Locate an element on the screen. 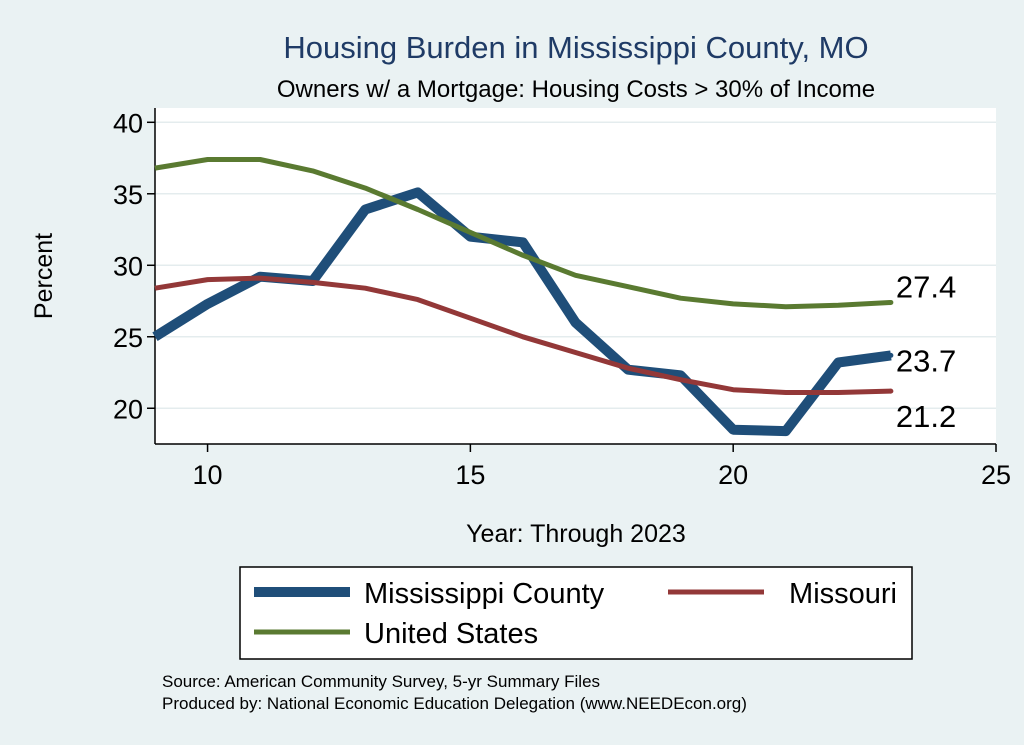  x-tick-label-10: 10 is located at coordinates (208, 475).